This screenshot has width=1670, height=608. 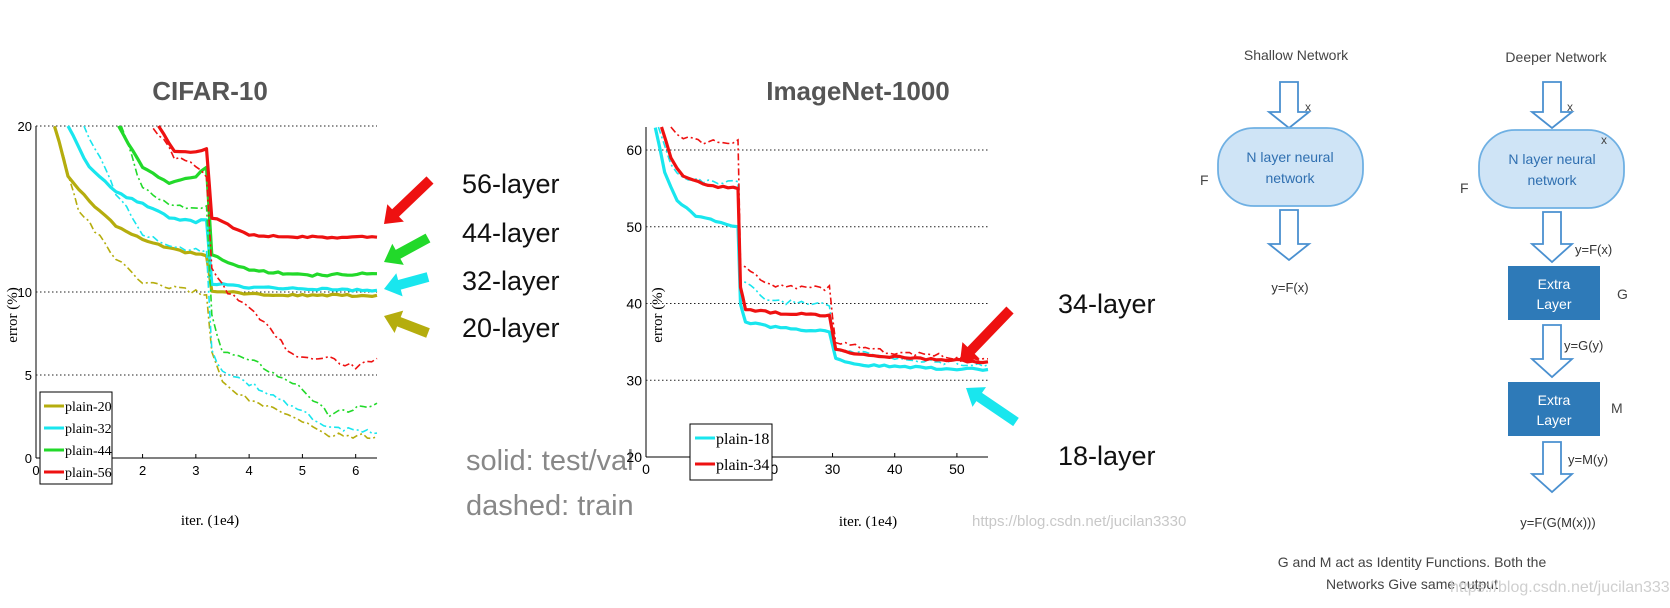 What do you see at coordinates (1412, 584) in the screenshot?
I see `caption-line2: Networks Give same output` at bounding box center [1412, 584].